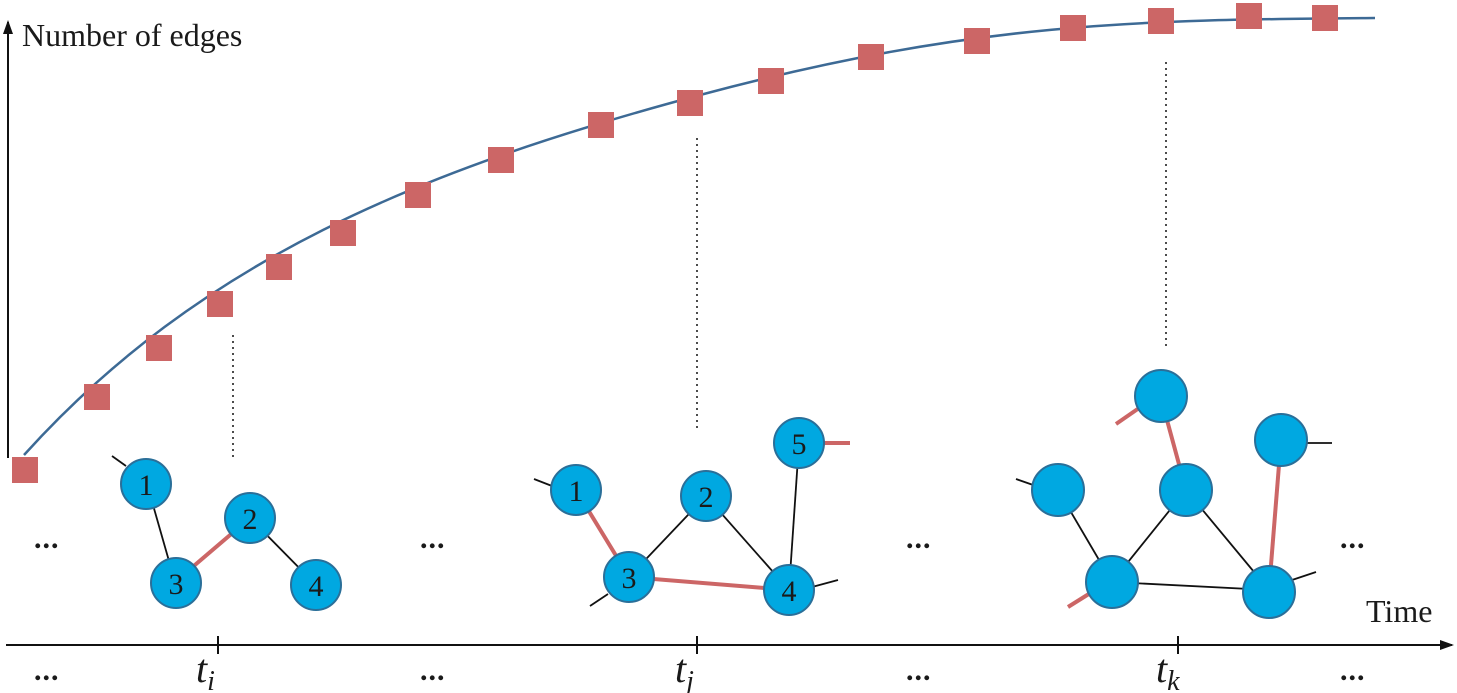 This screenshot has height=693, width=1457. Describe the element at coordinates (1058, 490) in the screenshot. I see `node-a` at that location.